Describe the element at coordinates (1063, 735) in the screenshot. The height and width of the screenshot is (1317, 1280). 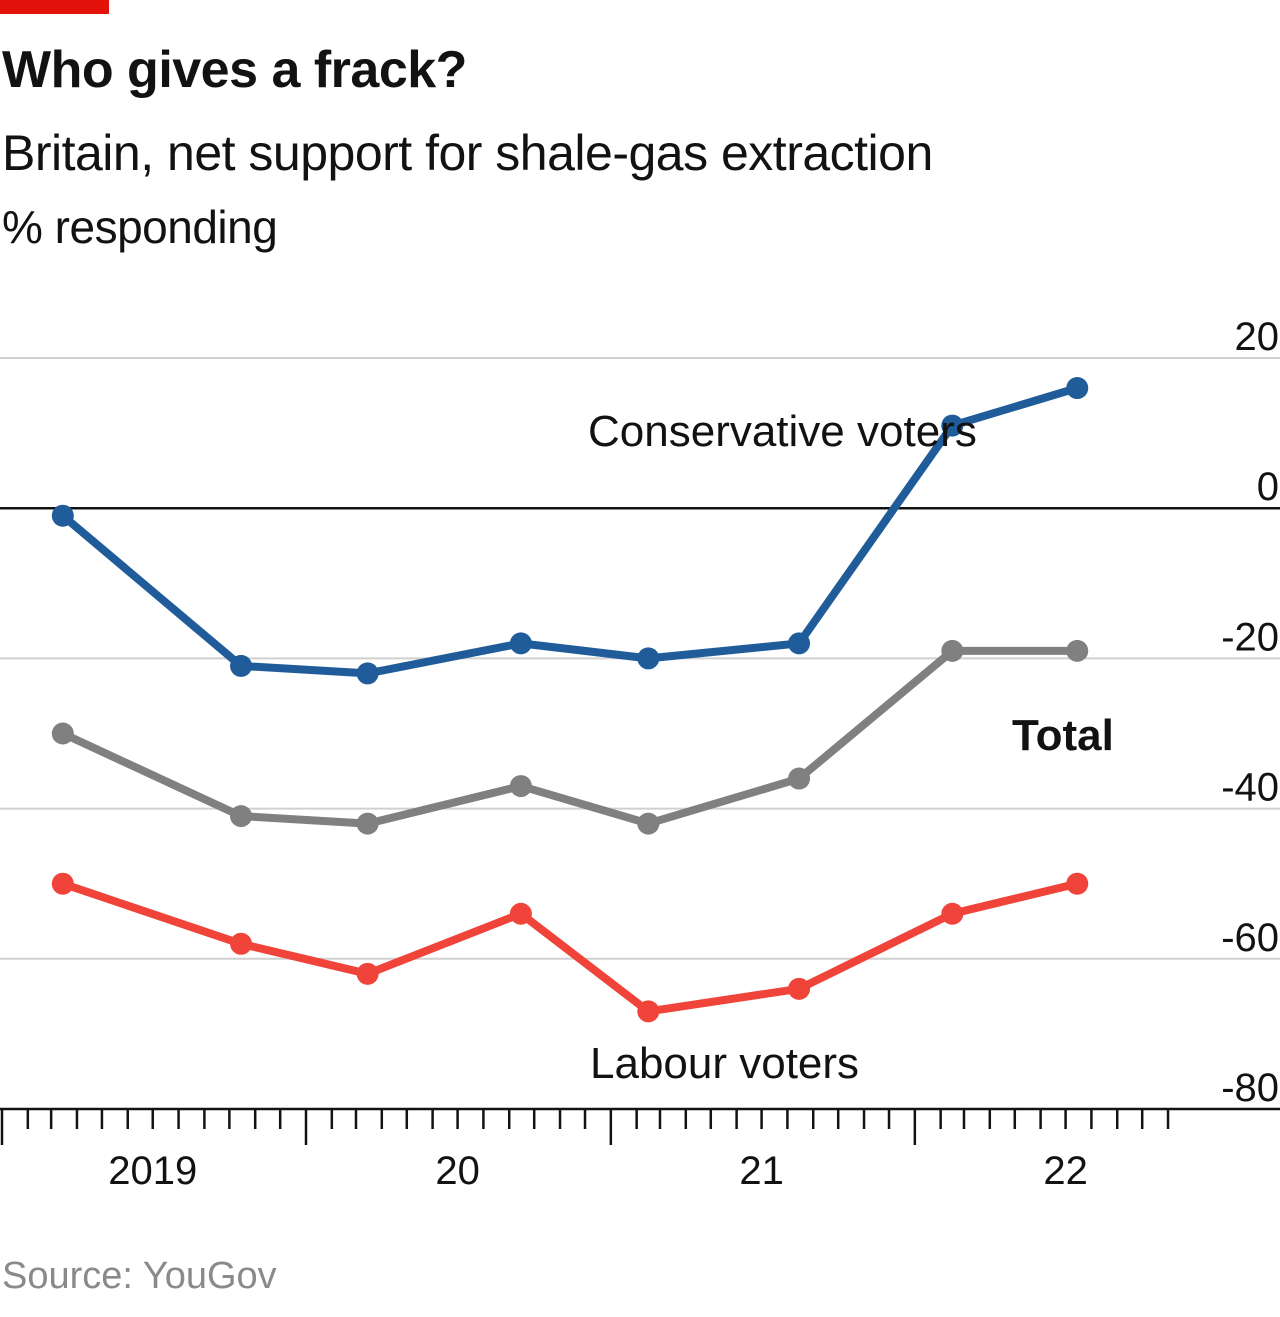
I see `series-label: Total` at that location.